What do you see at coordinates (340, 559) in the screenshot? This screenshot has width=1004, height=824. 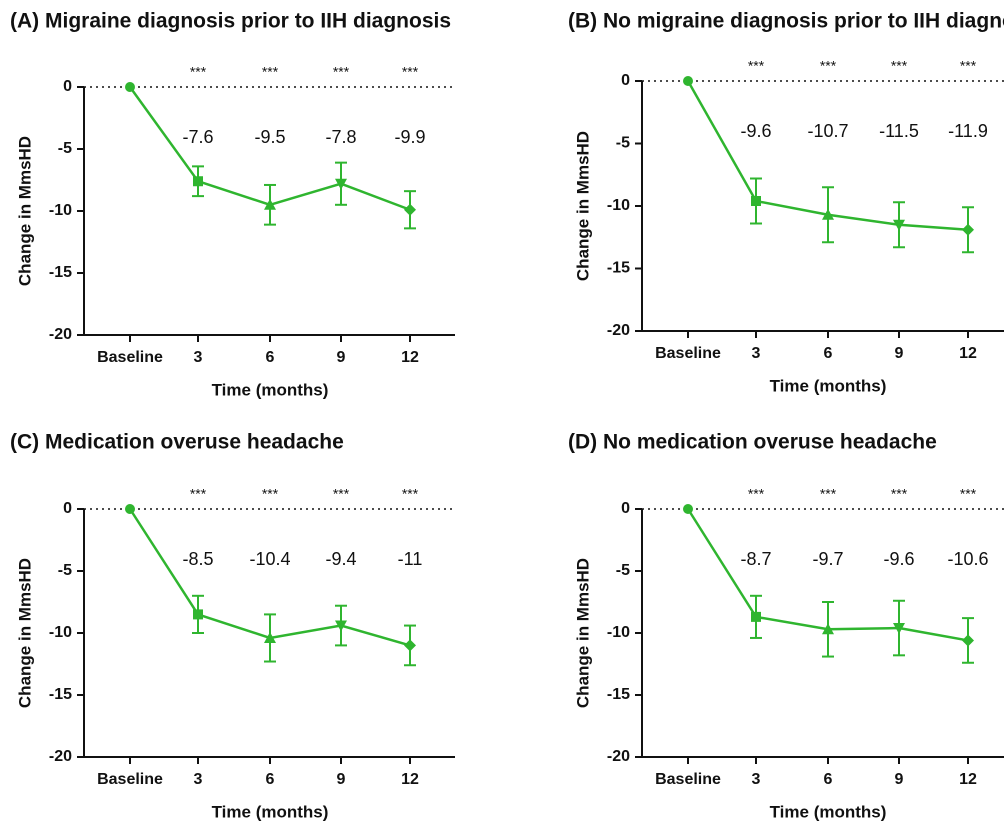 I see `data-label: -9.4` at bounding box center [340, 559].